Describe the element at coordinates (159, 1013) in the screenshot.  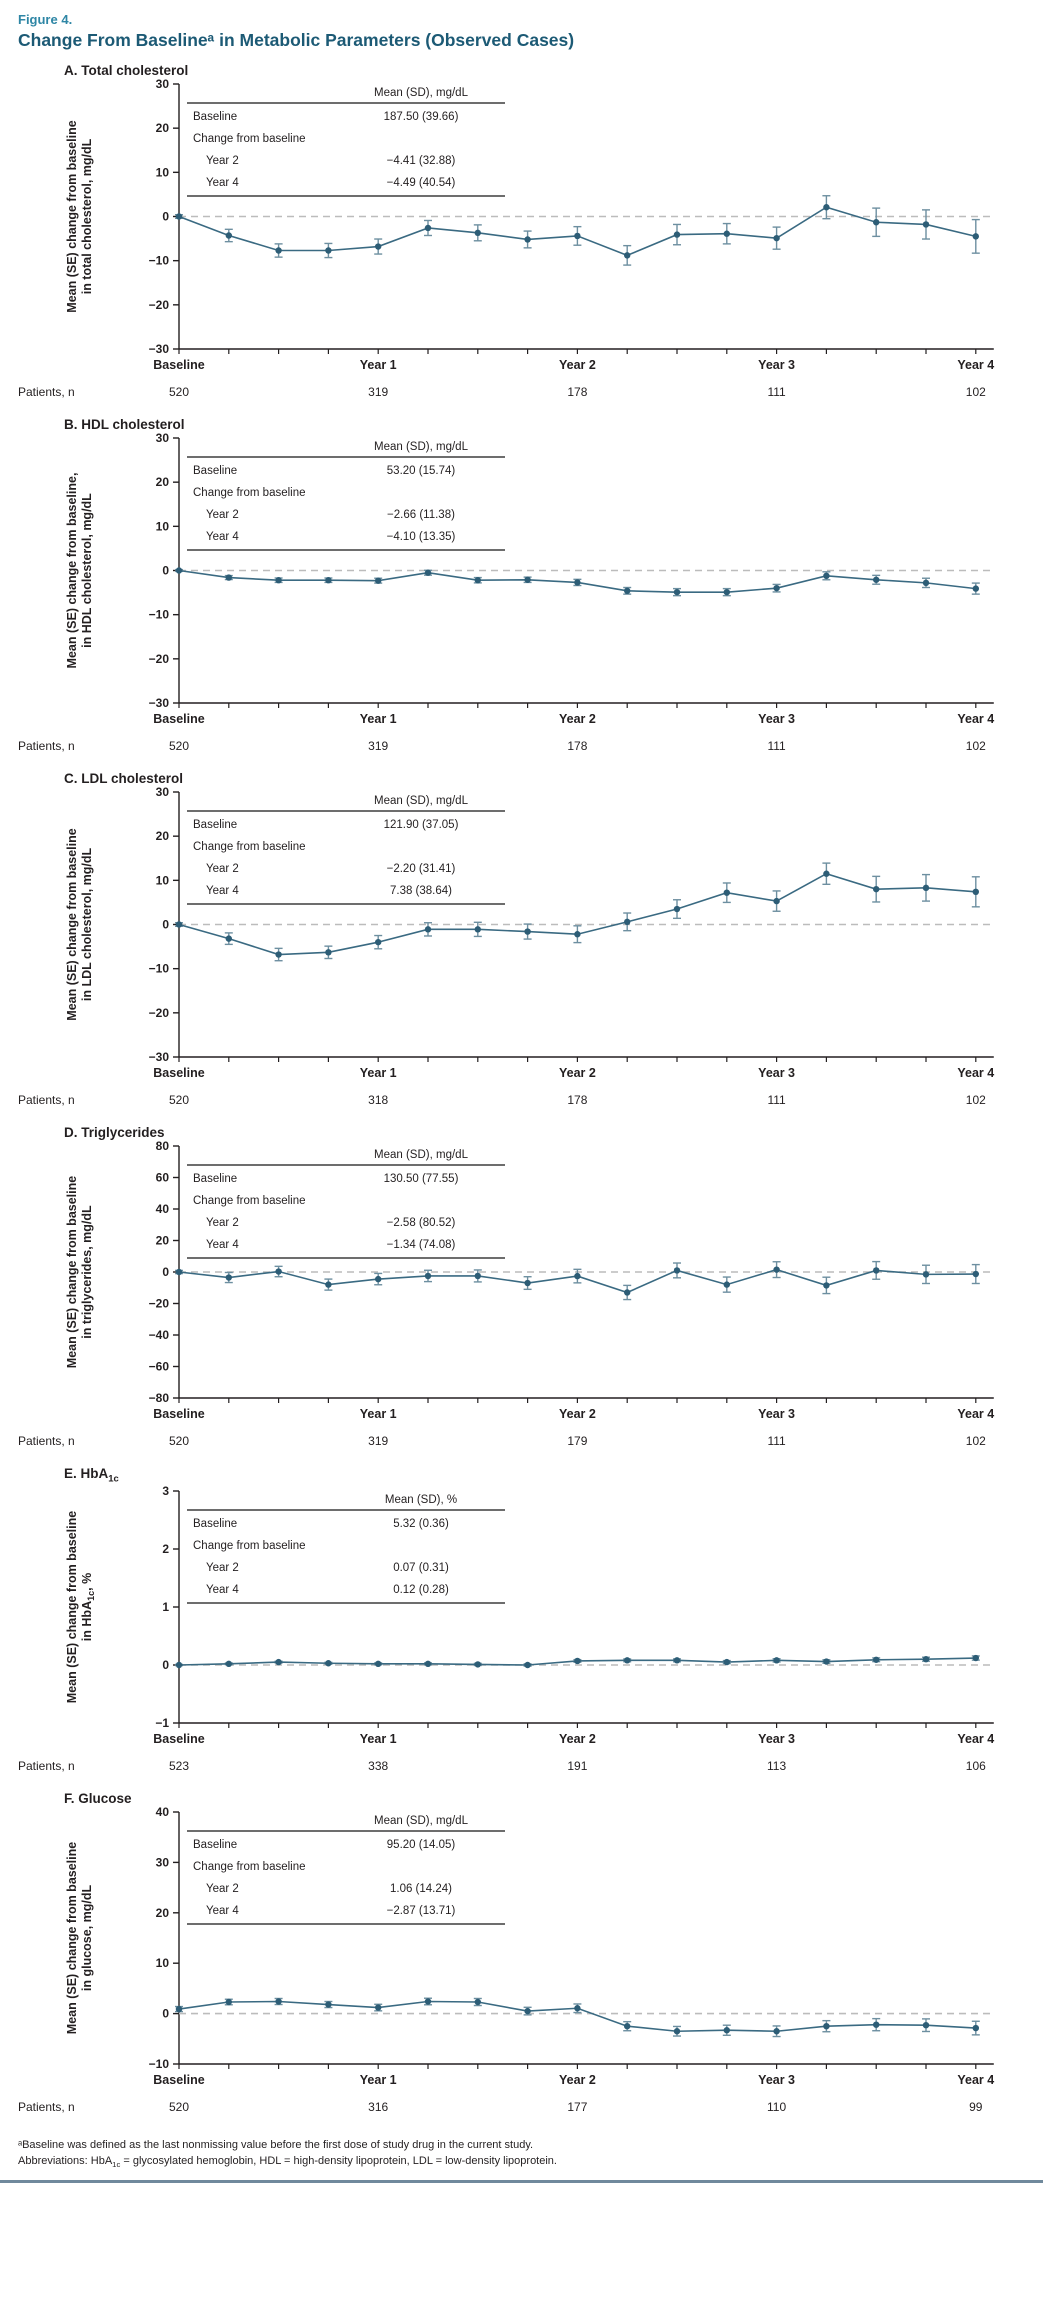
I see `y-tick-label: −20` at that location.